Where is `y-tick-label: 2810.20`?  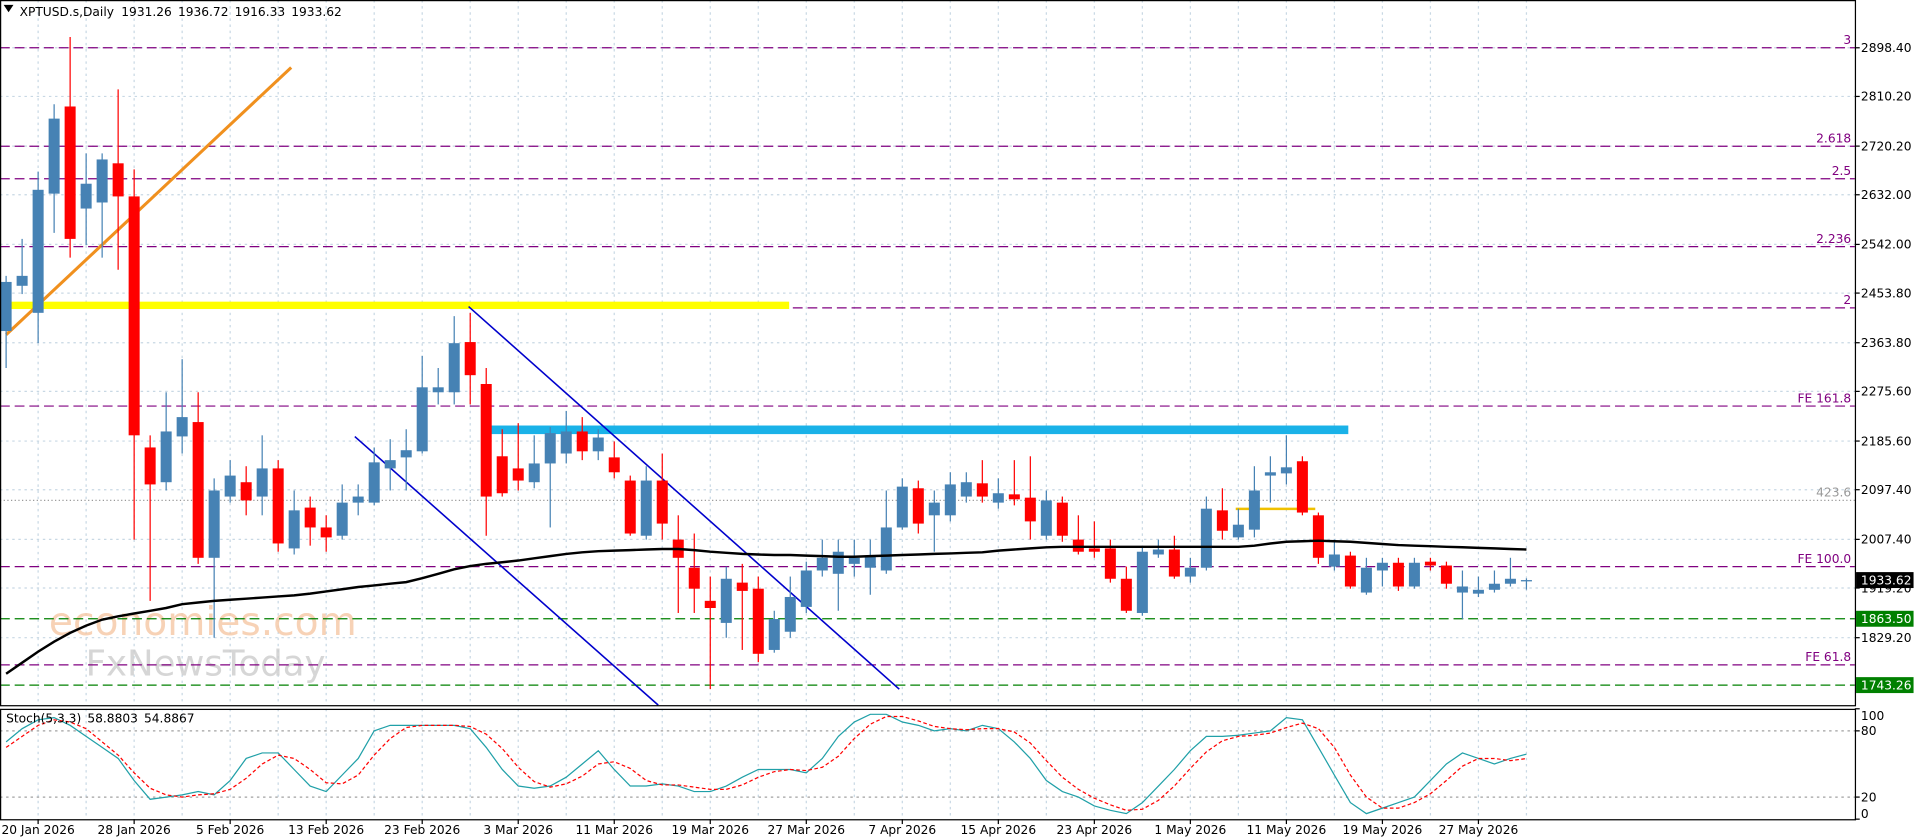
y-tick-label: 2810.20 is located at coordinates (1886, 97).